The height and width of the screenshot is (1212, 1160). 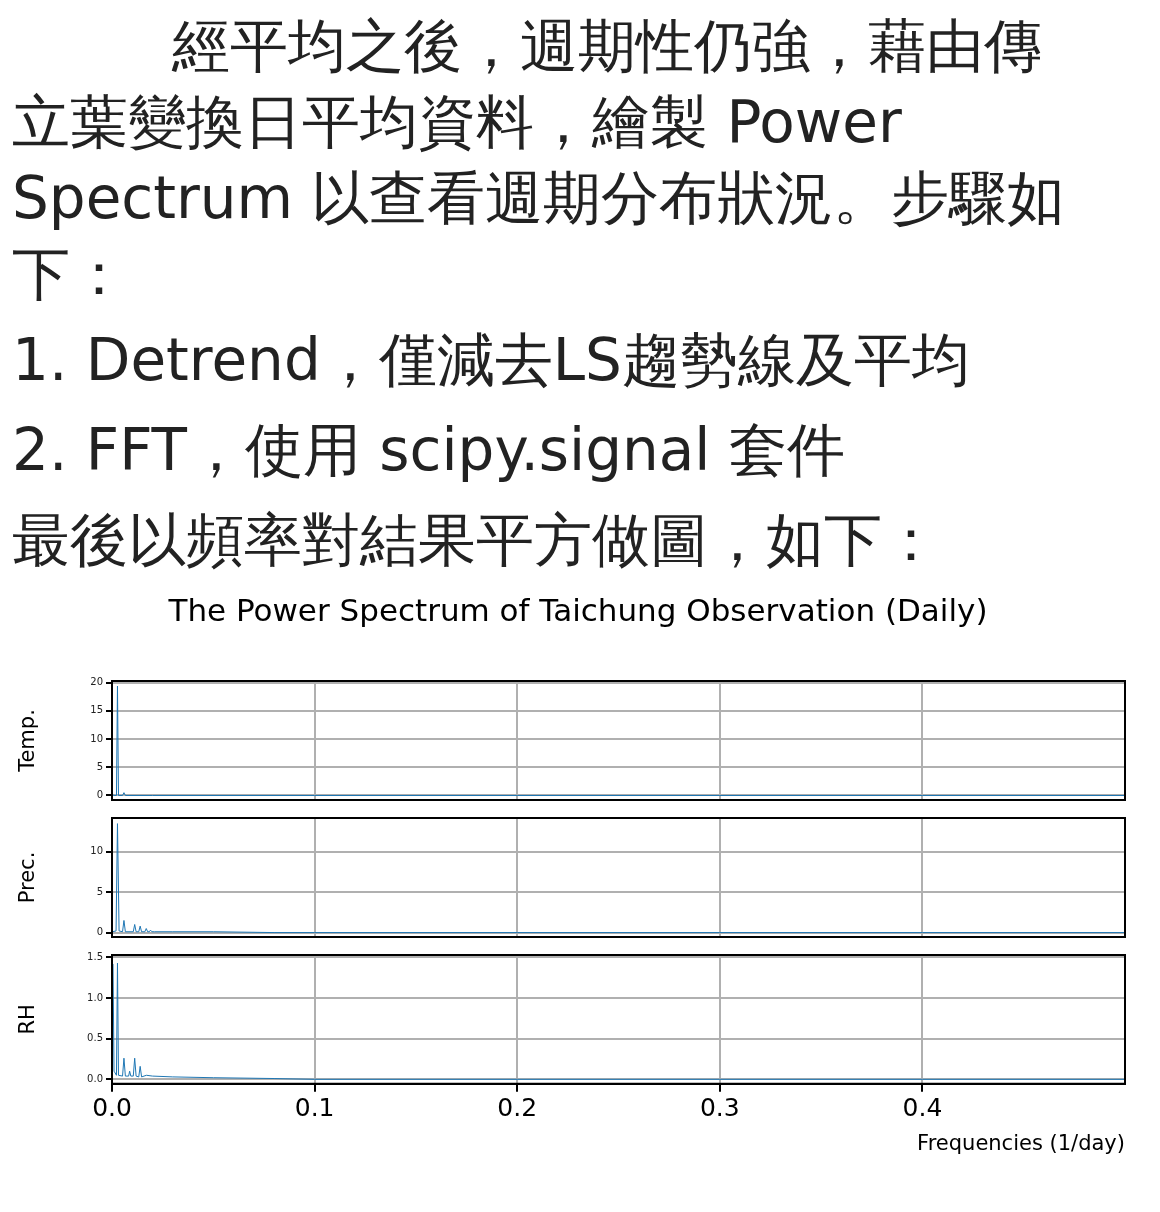 What do you see at coordinates (578, 610) in the screenshot?
I see `chart-title: The Power Spectrum of Taichung Observation (Daily)` at bounding box center [578, 610].